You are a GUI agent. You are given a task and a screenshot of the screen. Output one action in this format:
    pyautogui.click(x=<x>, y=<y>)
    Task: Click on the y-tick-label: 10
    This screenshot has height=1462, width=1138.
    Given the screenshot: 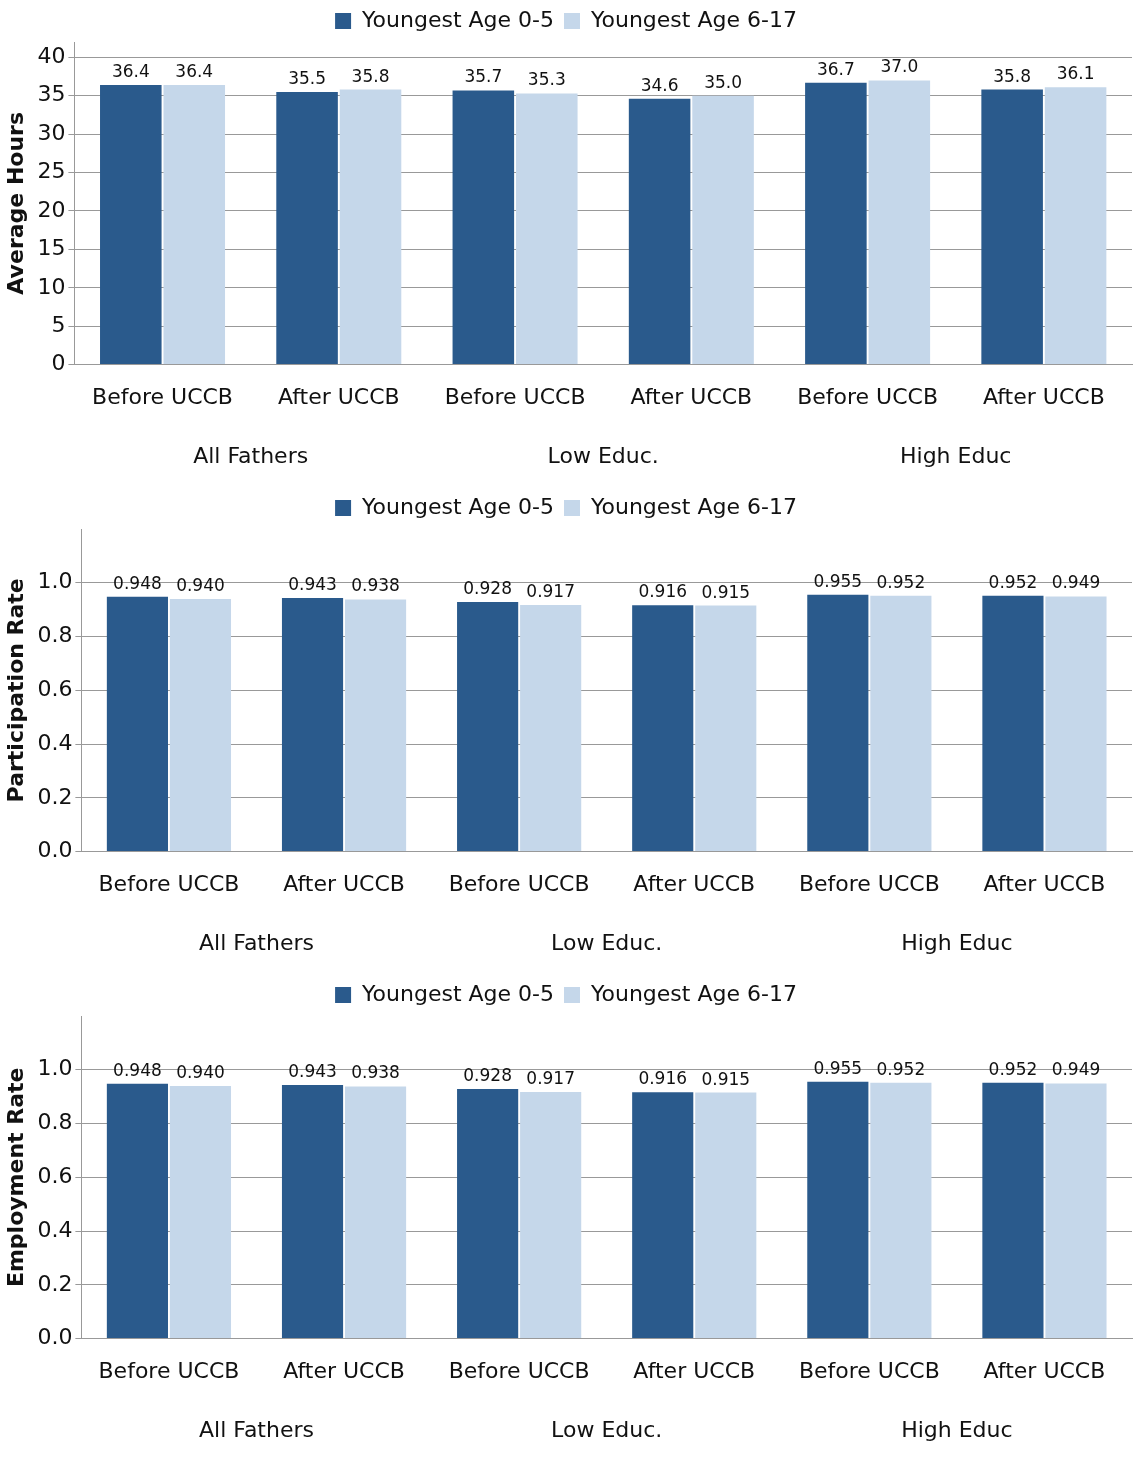 What is the action you would take?
    pyautogui.click(x=51, y=286)
    